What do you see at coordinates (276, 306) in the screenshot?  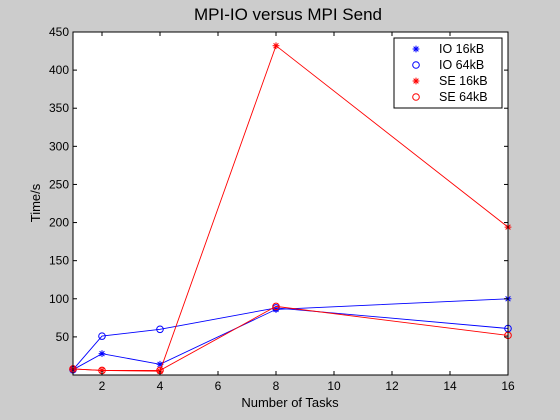 I see `data-point-se-64kb` at bounding box center [276, 306].